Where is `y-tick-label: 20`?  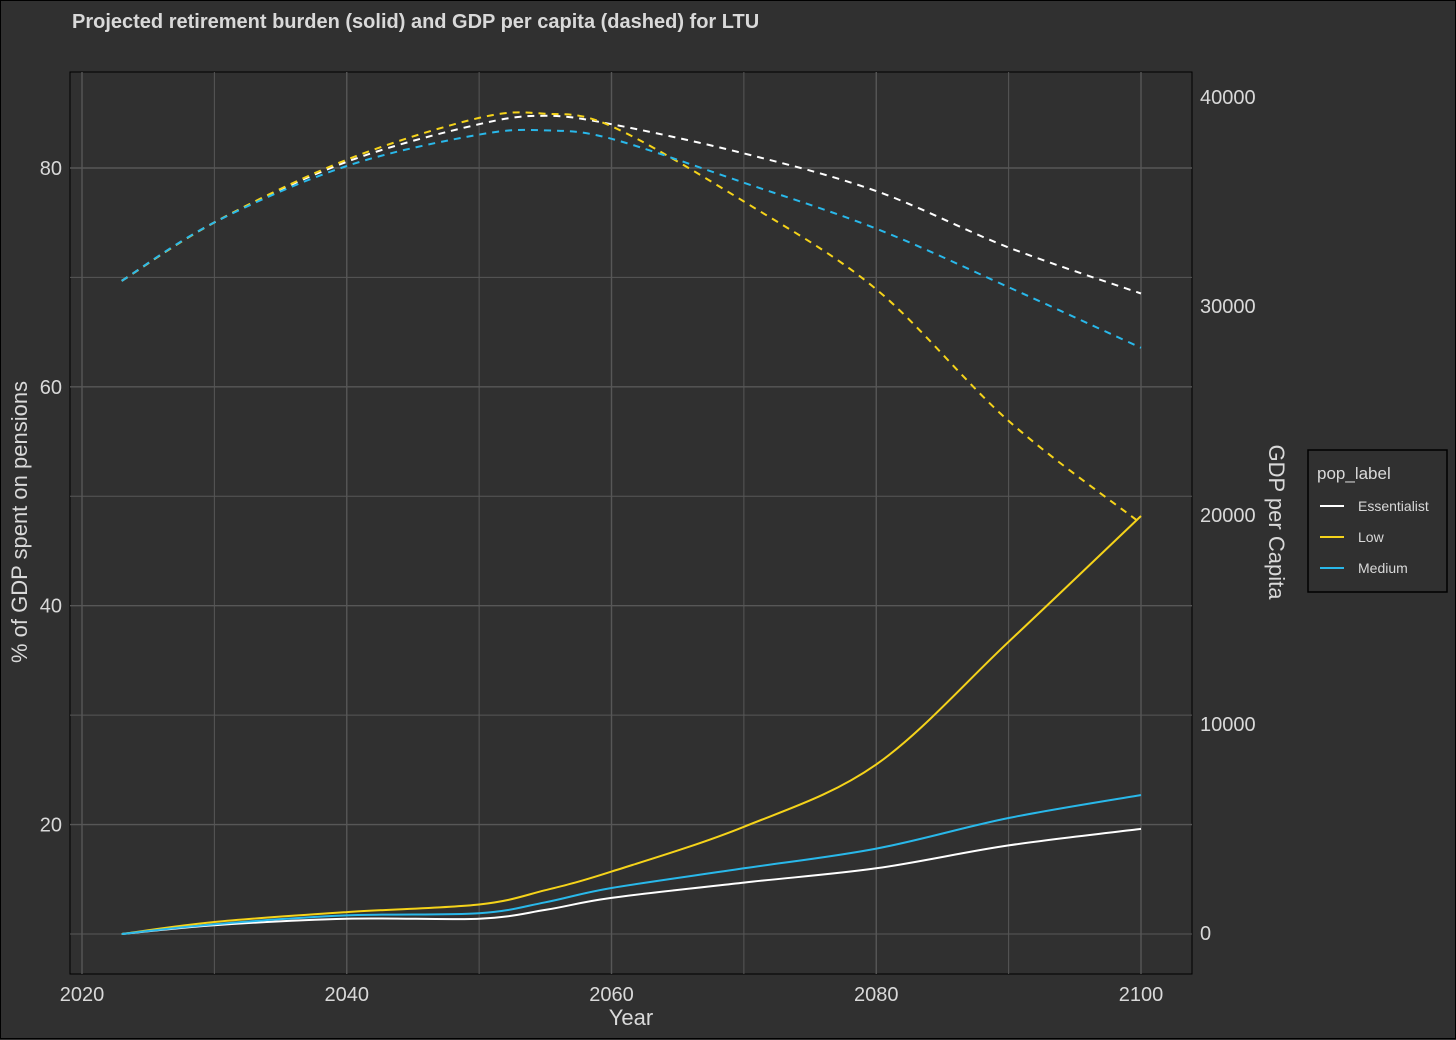
y-tick-label: 20 is located at coordinates (51, 826).